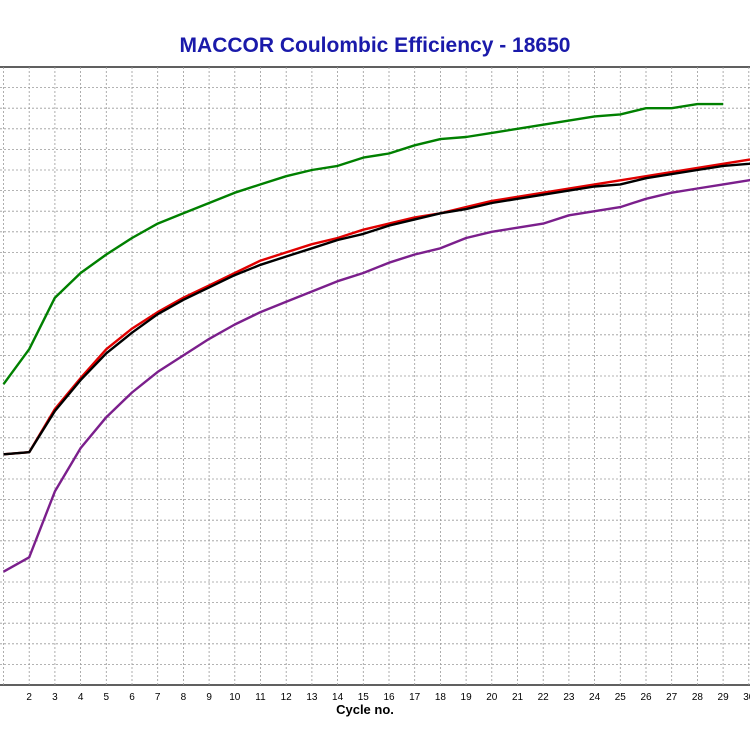  I want to click on x-tick-label: 23, so click(569, 697).